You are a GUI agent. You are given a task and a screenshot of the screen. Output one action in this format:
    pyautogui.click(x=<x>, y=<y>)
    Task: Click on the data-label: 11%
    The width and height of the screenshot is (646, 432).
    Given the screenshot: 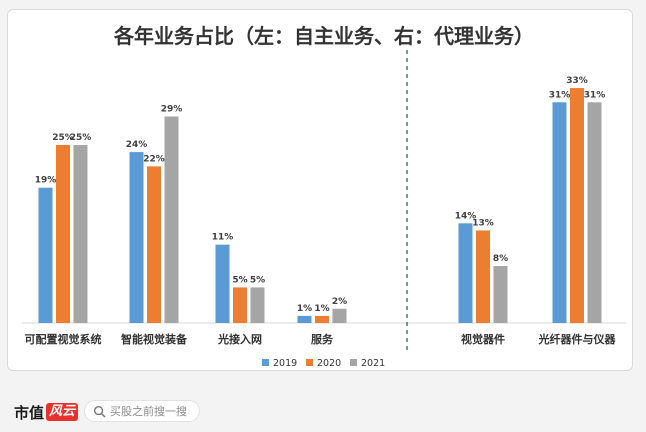 What is the action you would take?
    pyautogui.click(x=223, y=238)
    